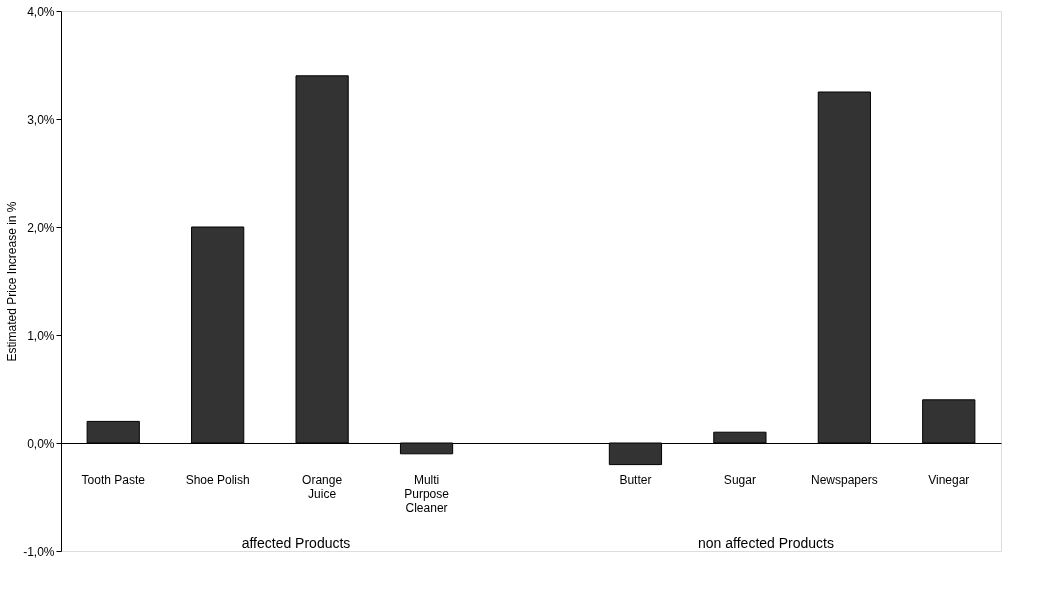 The width and height of the screenshot is (1061, 597). Describe the element at coordinates (296, 543) in the screenshot. I see `annotation: affected Products` at that location.